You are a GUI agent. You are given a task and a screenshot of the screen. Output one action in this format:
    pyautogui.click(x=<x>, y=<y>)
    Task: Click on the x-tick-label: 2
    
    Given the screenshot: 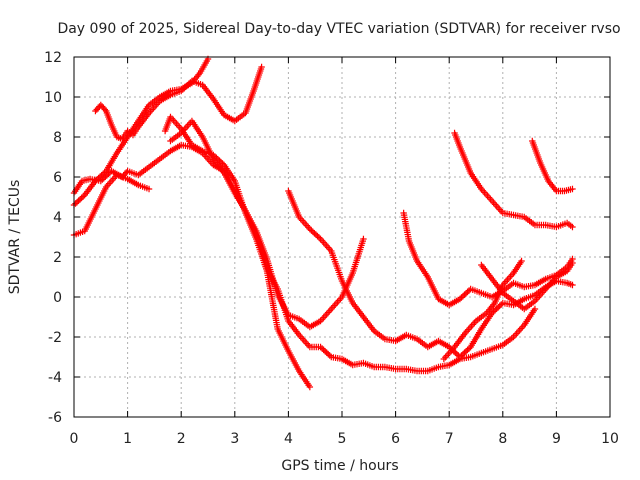 What is the action you would take?
    pyautogui.click(x=181, y=439)
    